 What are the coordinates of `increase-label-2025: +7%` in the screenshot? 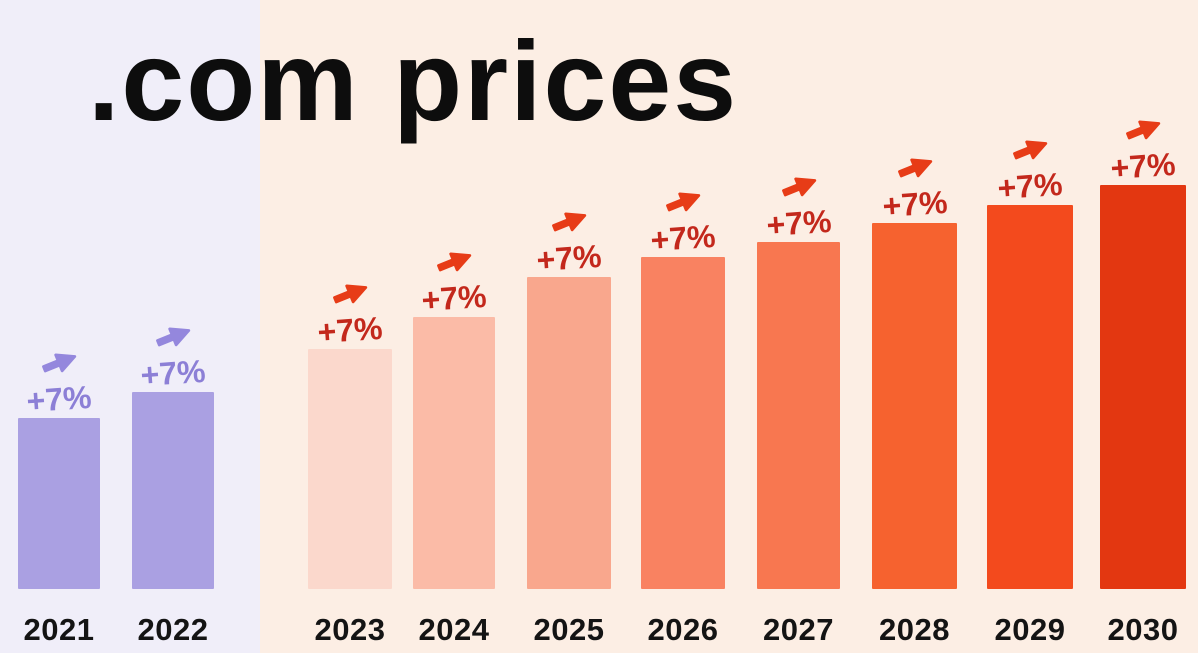 It's located at (569, 258).